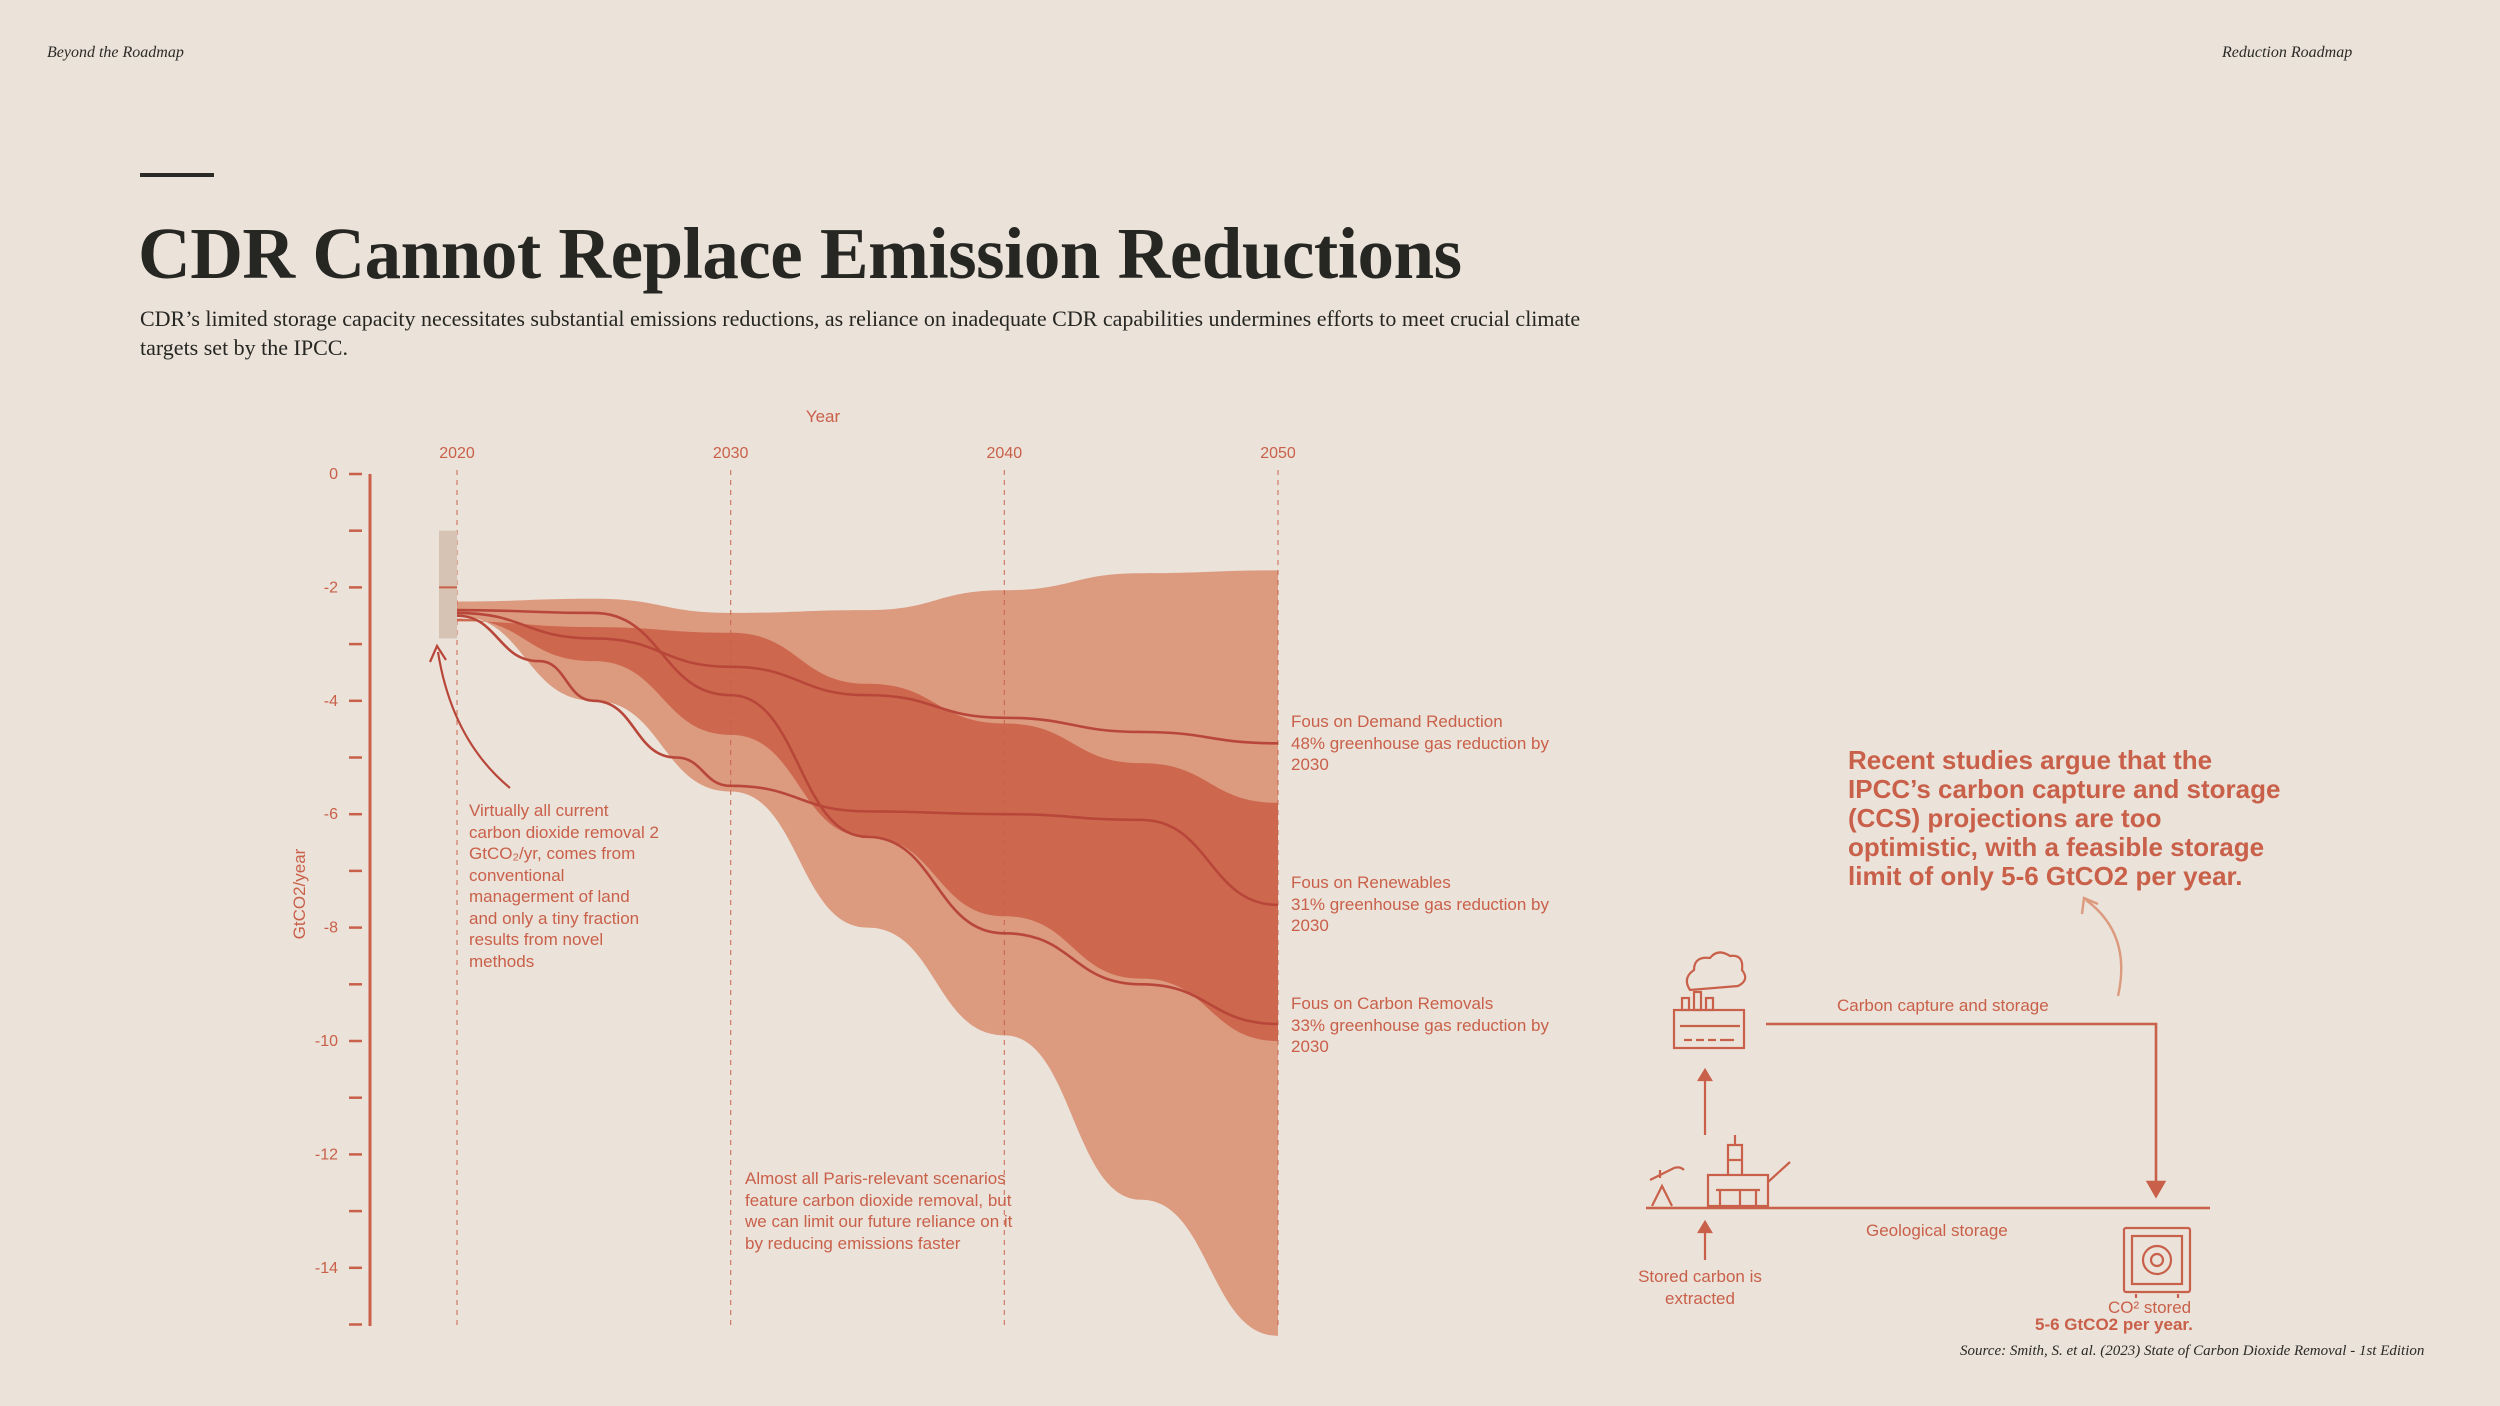 The height and width of the screenshot is (1406, 2500). What do you see at coordinates (331, 701) in the screenshot?
I see `y-tick-label: -4` at bounding box center [331, 701].